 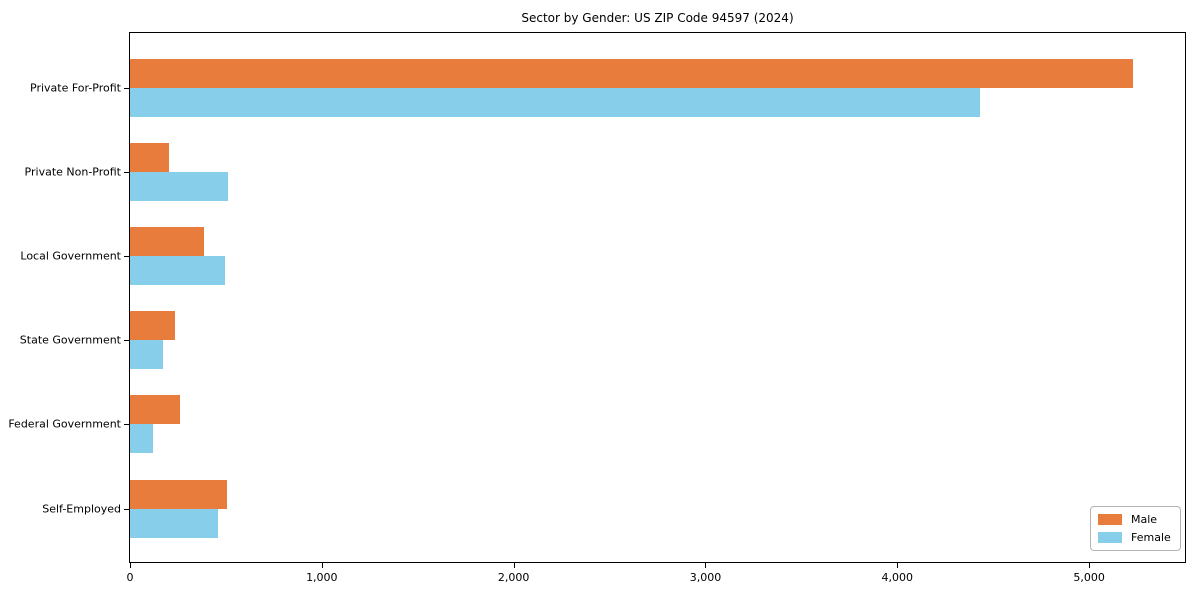 I want to click on y-tick-label-federal-government: Federal Government, so click(x=64, y=424).